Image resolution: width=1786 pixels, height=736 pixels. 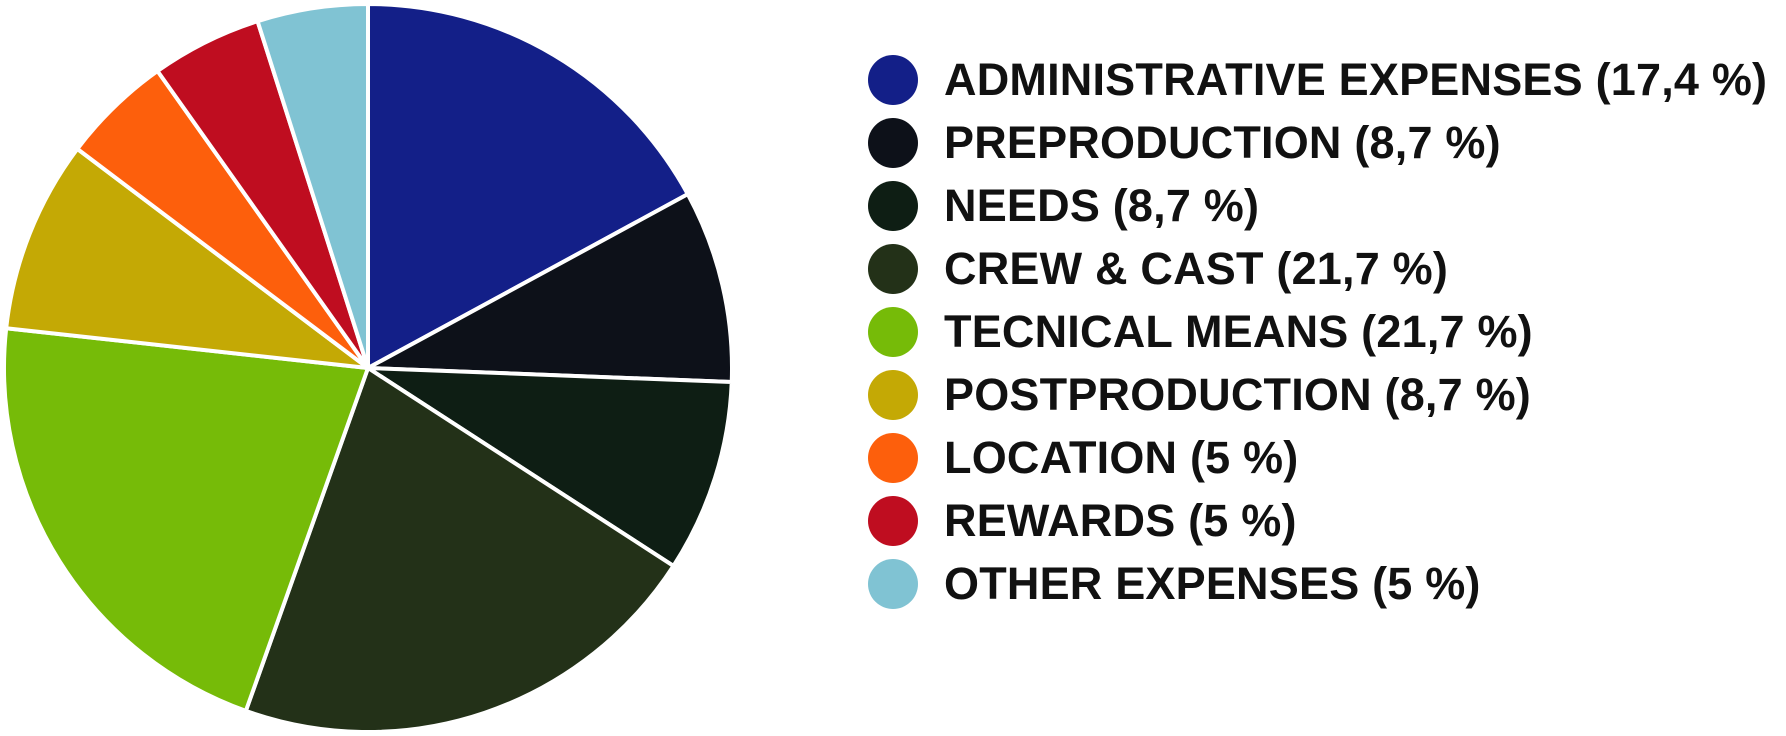 I want to click on legend-label: POSTPRODUCTION (8,7 %), so click(x=1237, y=394).